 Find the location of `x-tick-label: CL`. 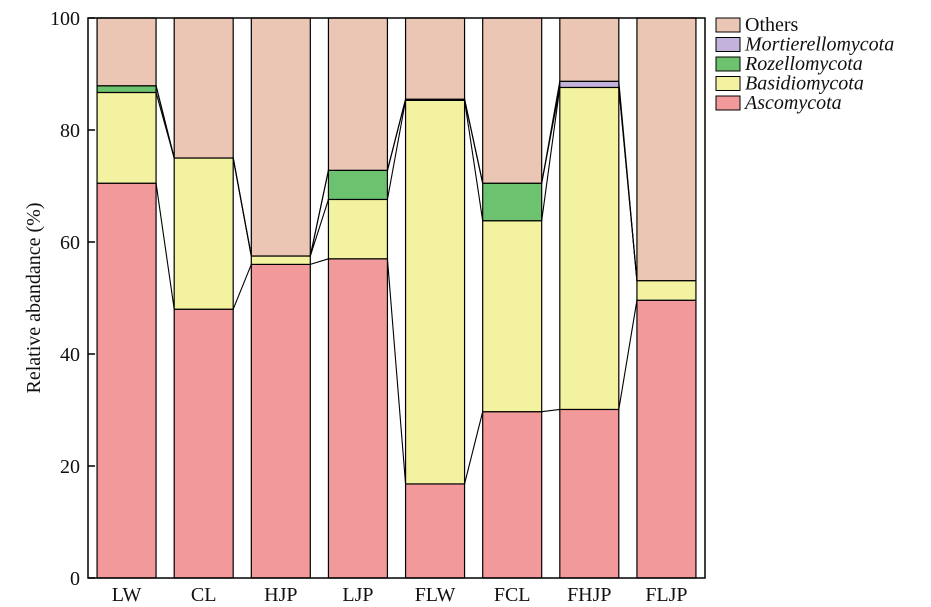

x-tick-label: CL is located at coordinates (204, 595).